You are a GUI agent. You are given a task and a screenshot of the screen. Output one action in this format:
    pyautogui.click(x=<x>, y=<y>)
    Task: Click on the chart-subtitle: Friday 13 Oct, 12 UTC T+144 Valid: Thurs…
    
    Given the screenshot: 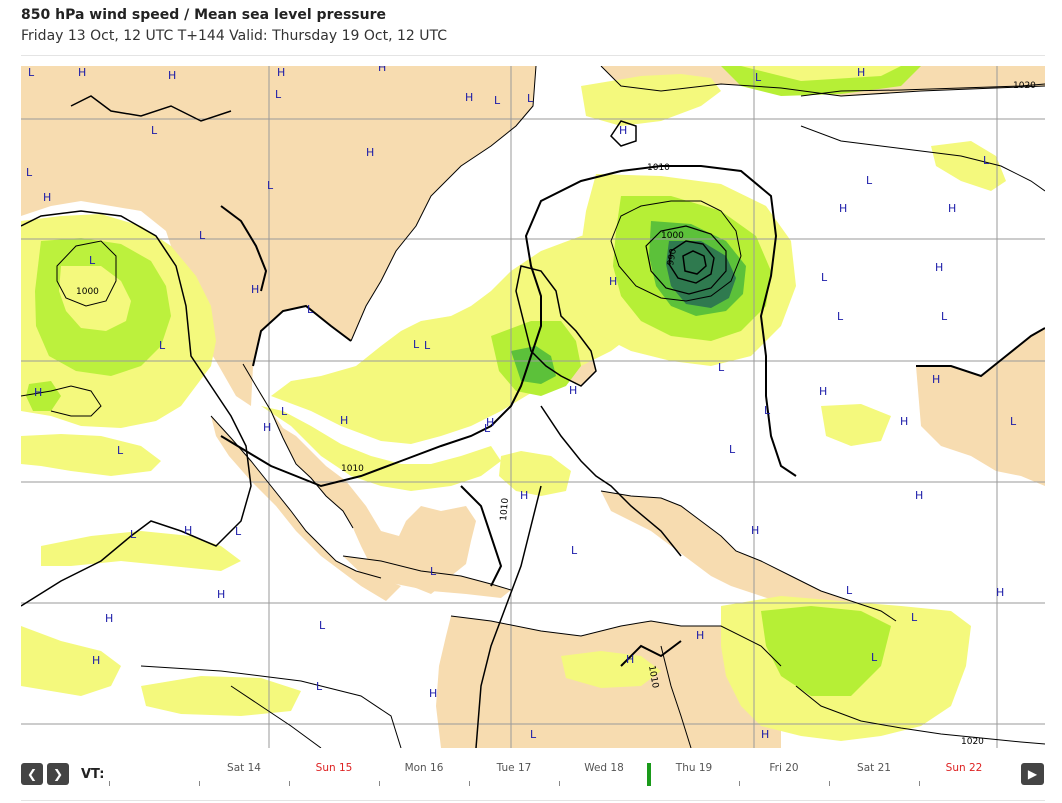 What is the action you would take?
    pyautogui.click(x=234, y=36)
    